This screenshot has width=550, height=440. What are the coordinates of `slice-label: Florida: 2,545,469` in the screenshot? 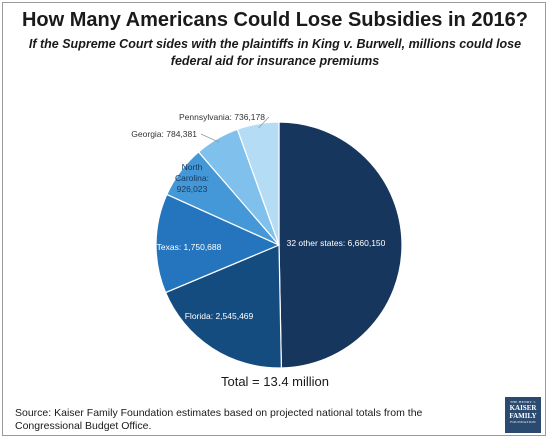 It's located at (219, 316).